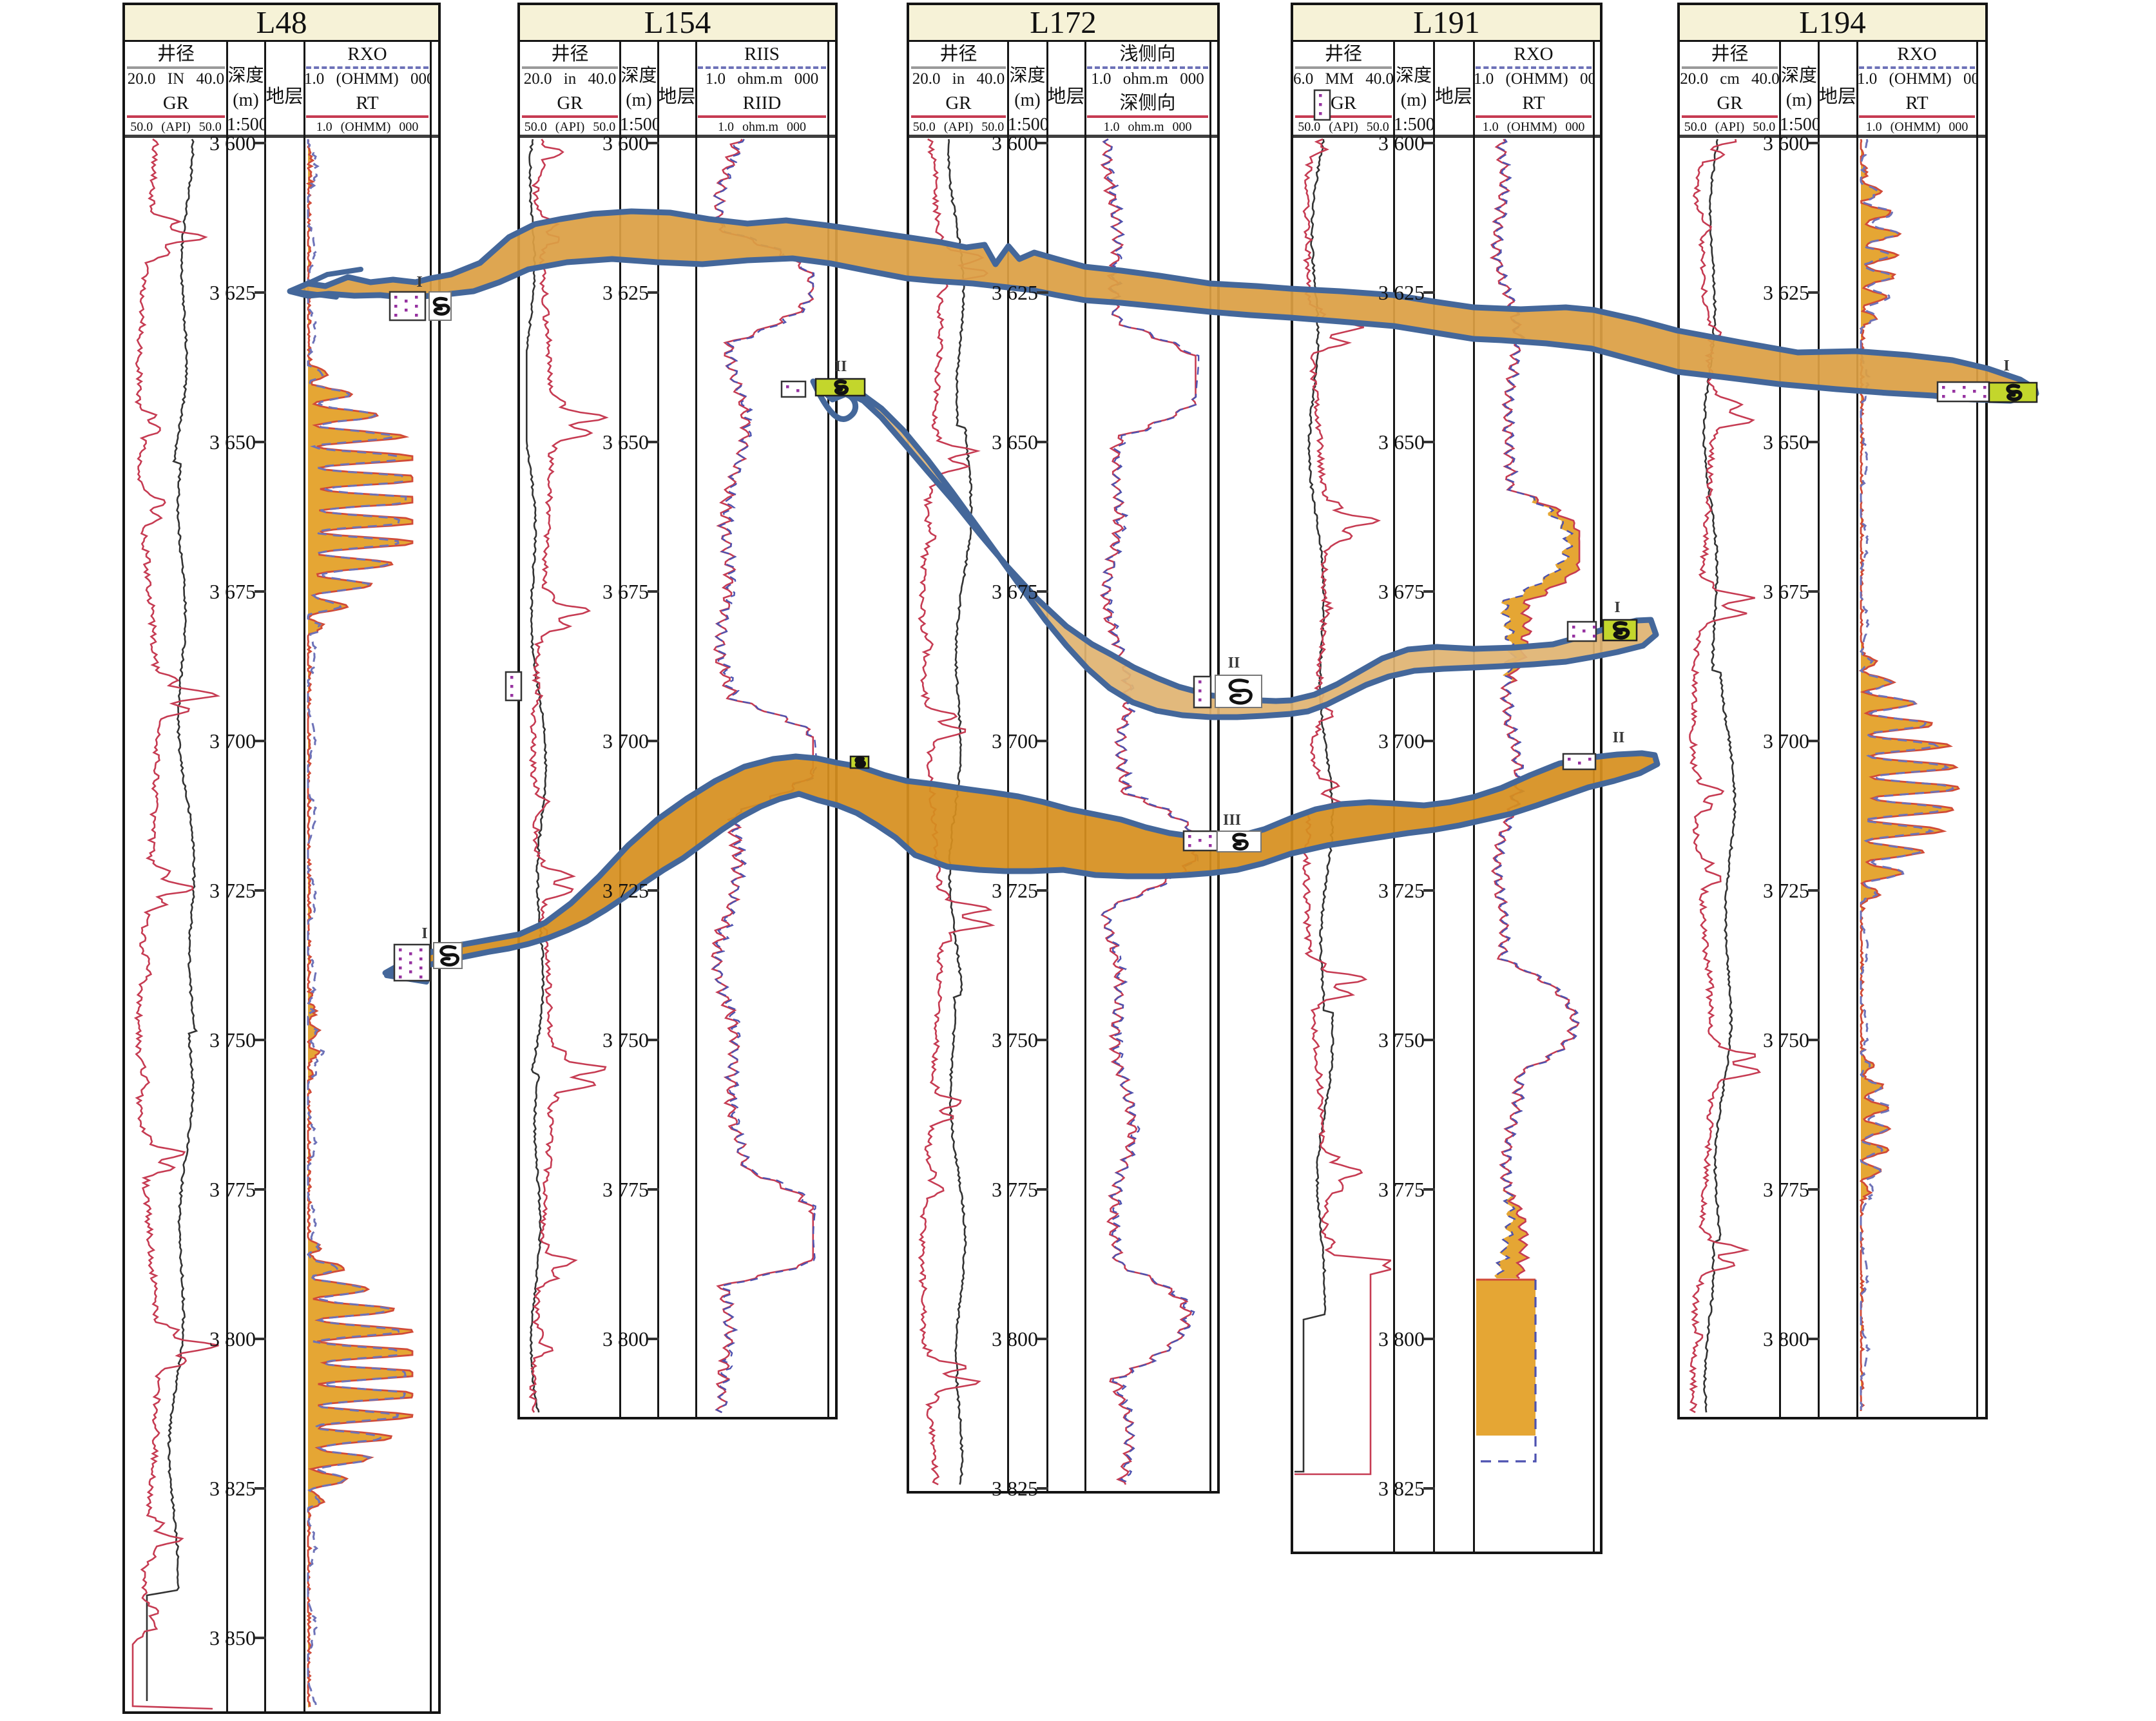  Describe the element at coordinates (1730, 89) in the screenshot. I see `header-caliper-gr: 井径 20.0 cm 40.0 GR 50.0 (API) 50.0` at that location.